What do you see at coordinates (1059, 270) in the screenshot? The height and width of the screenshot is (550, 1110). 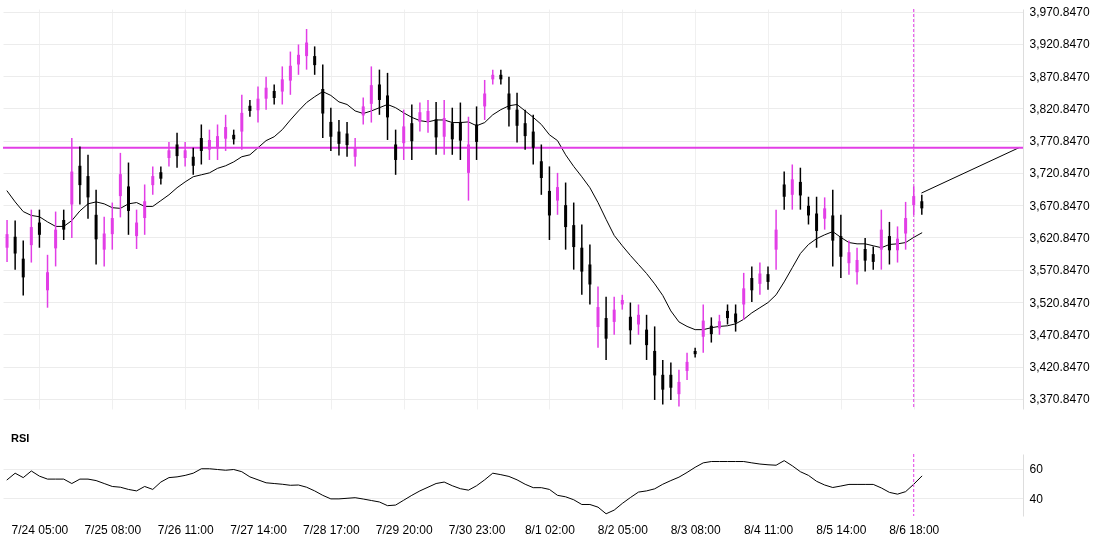 I see `y-tick-label: 3,570.8470` at bounding box center [1059, 270].